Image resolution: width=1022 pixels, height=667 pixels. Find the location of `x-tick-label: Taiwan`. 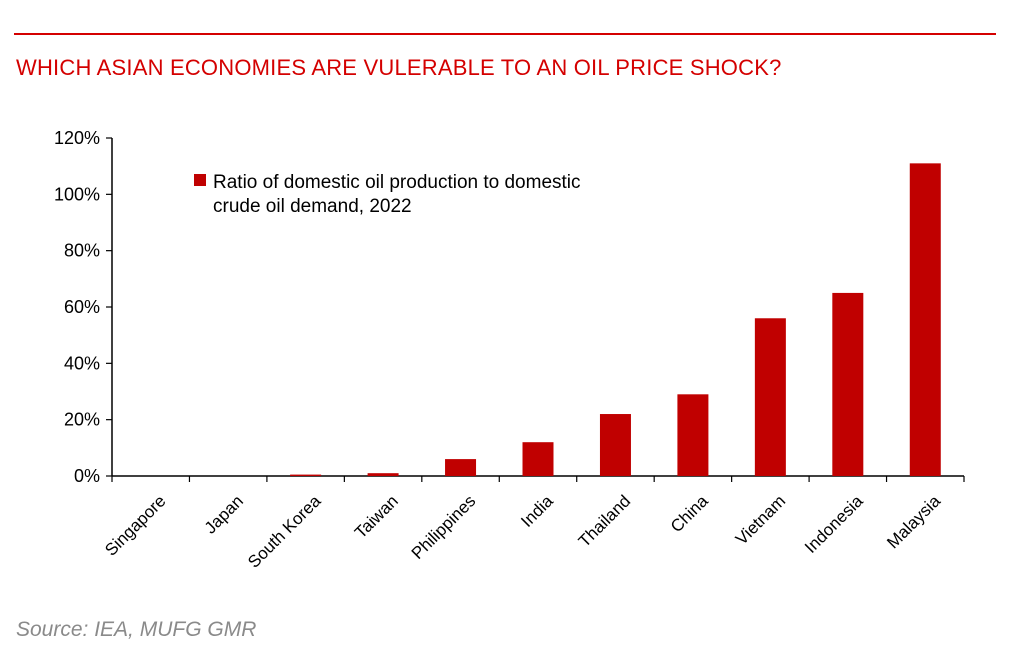

x-tick-label: Taiwan is located at coordinates (376, 516).